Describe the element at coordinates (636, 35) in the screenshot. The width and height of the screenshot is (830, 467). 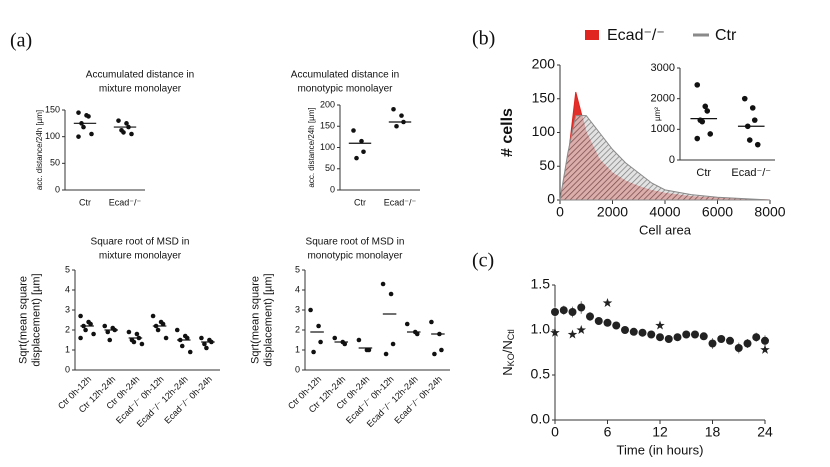
I see `legend-label: Ecad⁻/⁻` at that location.